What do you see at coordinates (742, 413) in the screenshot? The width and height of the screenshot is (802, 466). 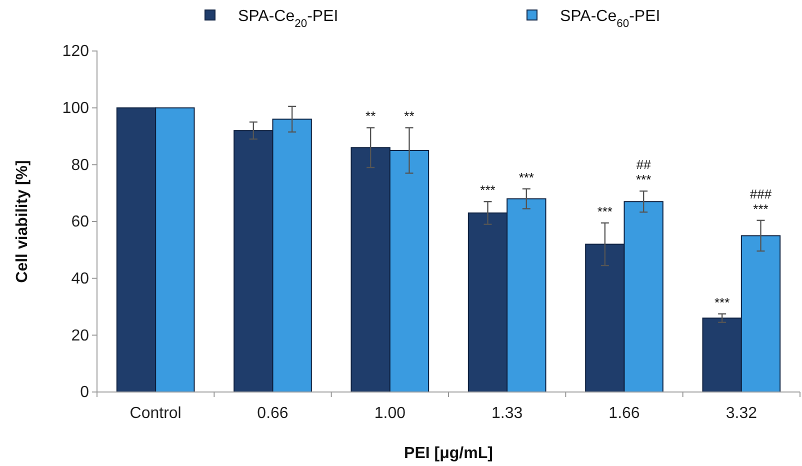 I see `x-tick-label: 3.32` at bounding box center [742, 413].